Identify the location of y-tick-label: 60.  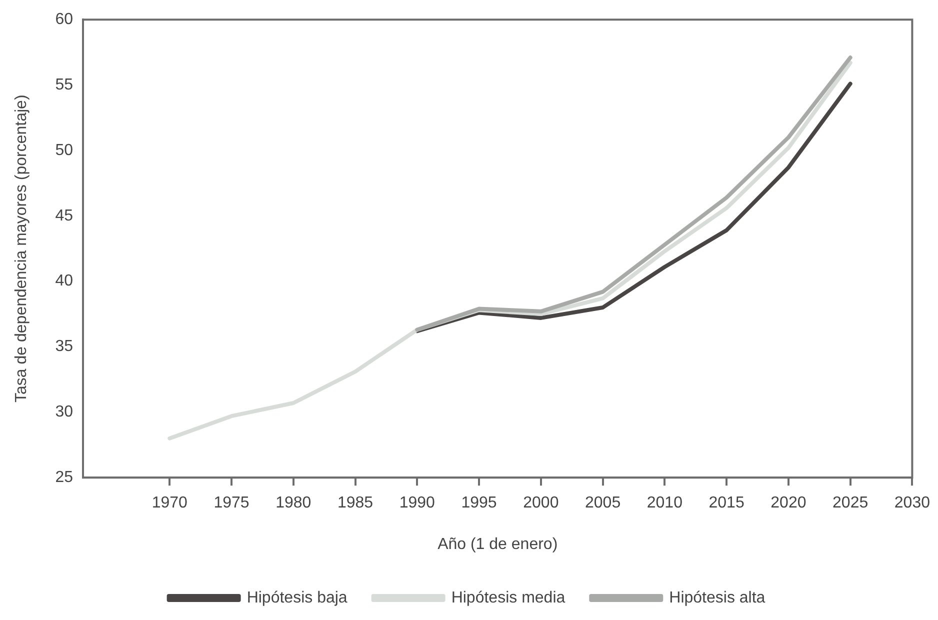
(64, 19).